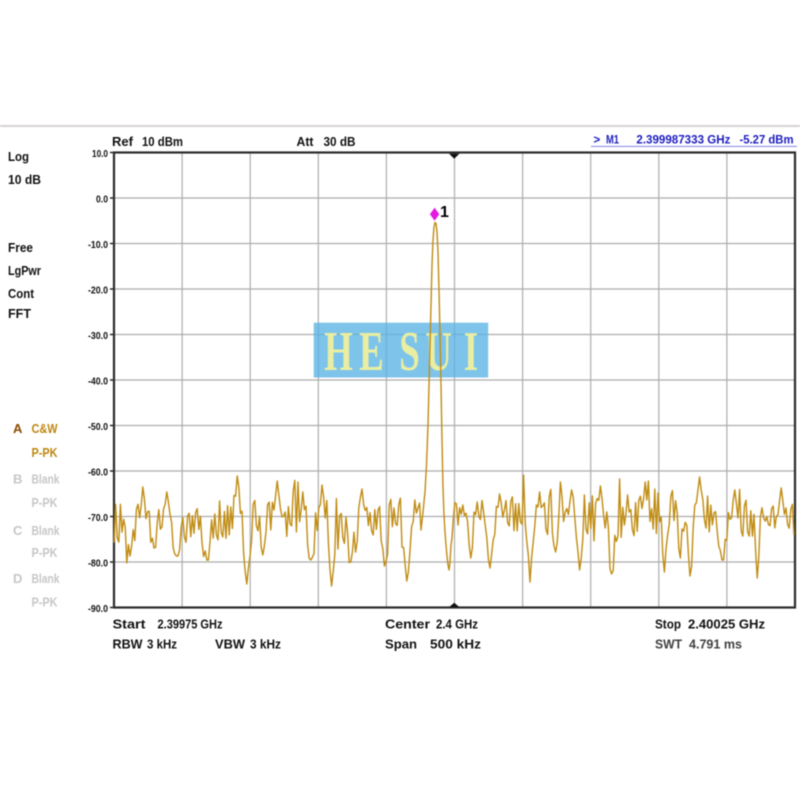 Image resolution: width=800 pixels, height=800 pixels. What do you see at coordinates (98, 564) in the screenshot?
I see `svg-text: -80.0` at bounding box center [98, 564].